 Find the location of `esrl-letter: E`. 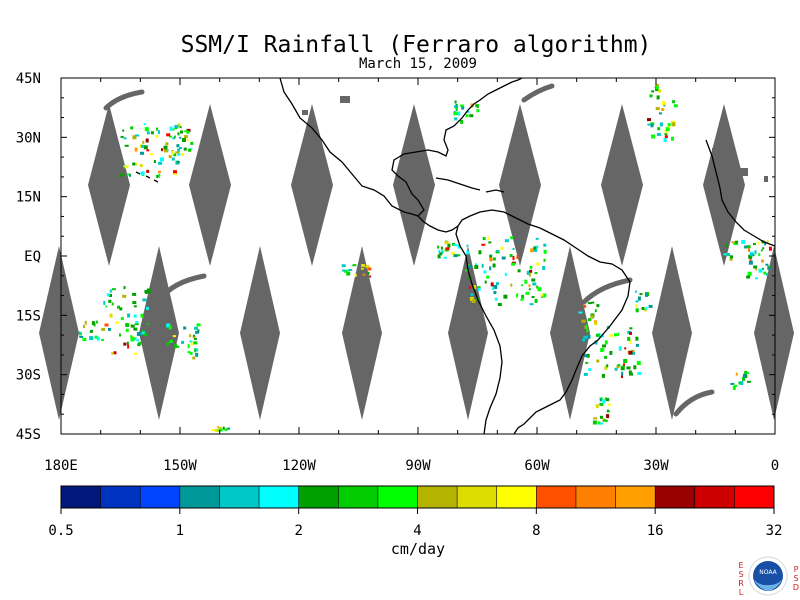

esrl-letter: E is located at coordinates (740, 565).